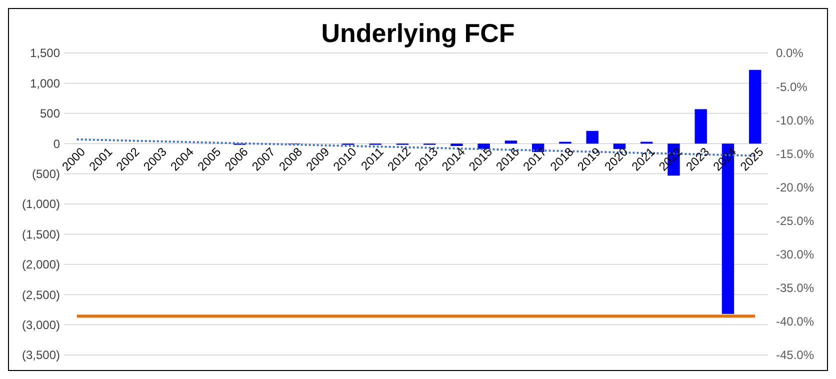 This screenshot has height=379, width=836. What do you see at coordinates (795, 120) in the screenshot?
I see `y2-tick-label: -10.0%` at bounding box center [795, 120].